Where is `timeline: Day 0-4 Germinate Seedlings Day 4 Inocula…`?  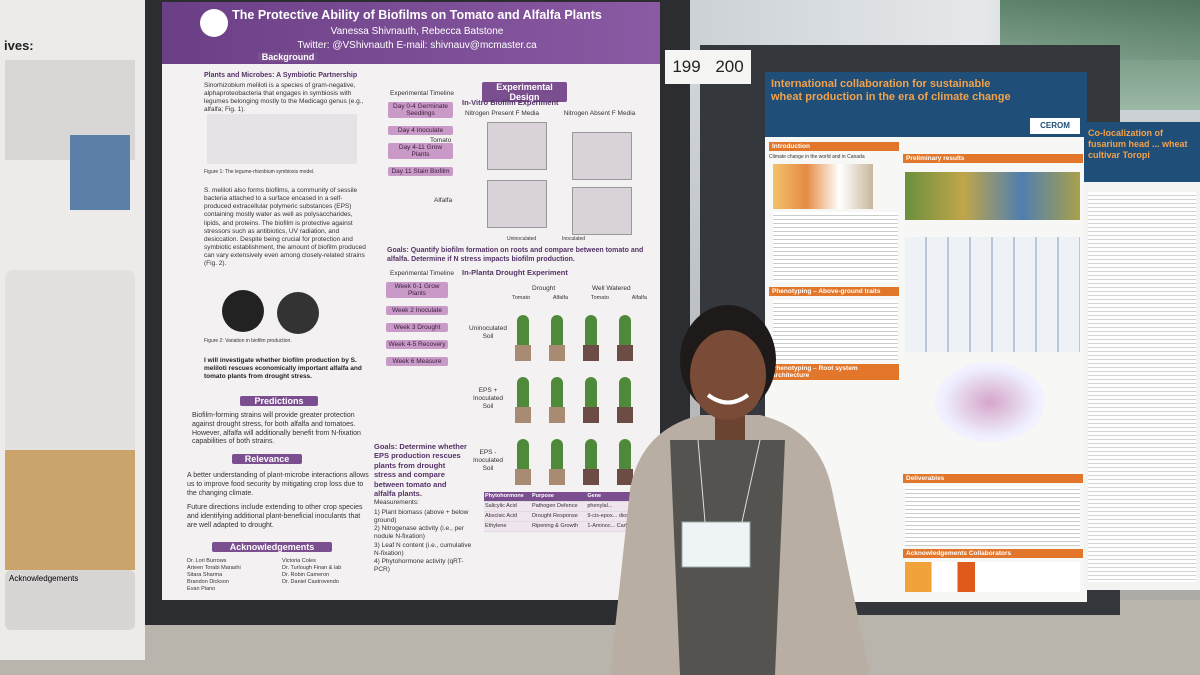 timeline: Day 0-4 Germinate Seedlings Day 4 Inocula… is located at coordinates (420, 139).